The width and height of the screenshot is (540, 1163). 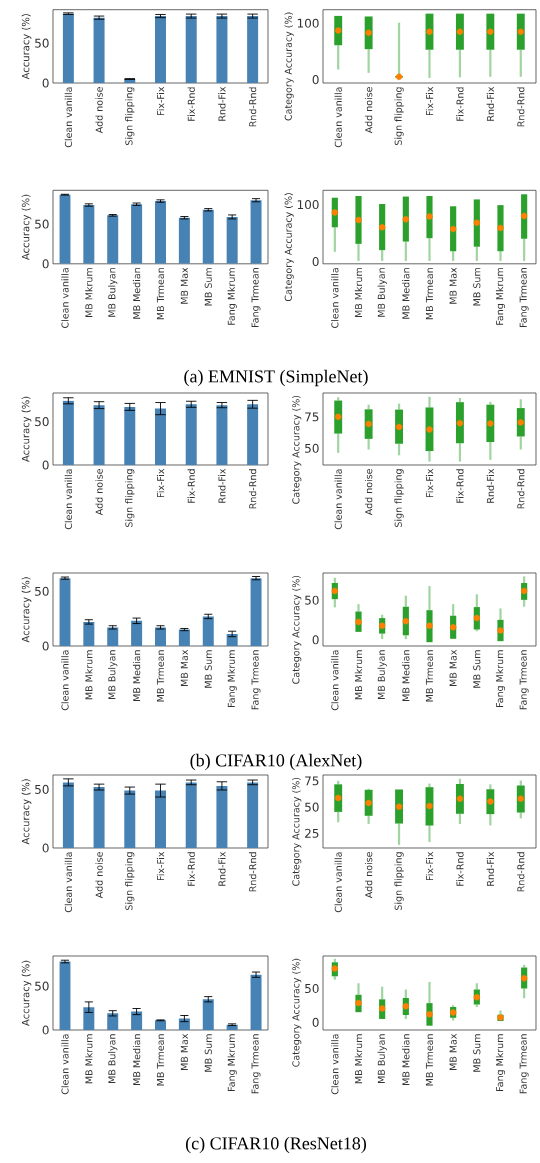 What do you see at coordinates (312, 833) in the screenshot?
I see `y-tick-label: 25` at bounding box center [312, 833].